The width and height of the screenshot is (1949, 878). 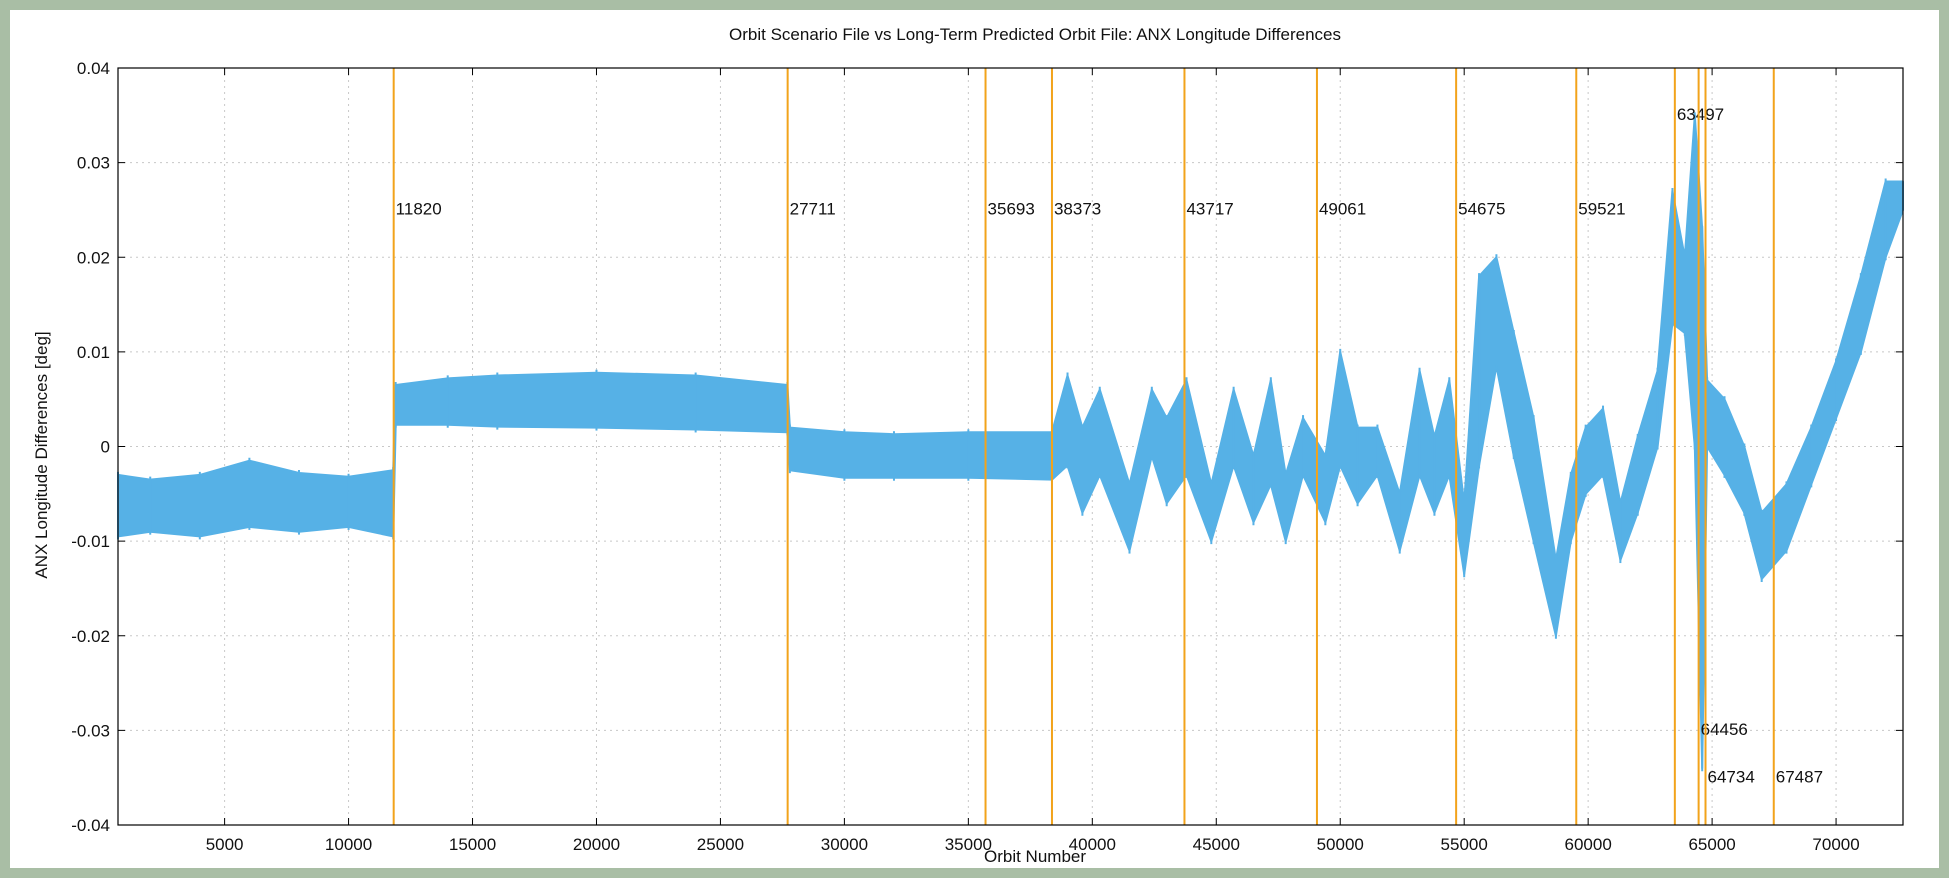 I want to click on y-tick-label-6: 0.02, so click(x=93, y=257).